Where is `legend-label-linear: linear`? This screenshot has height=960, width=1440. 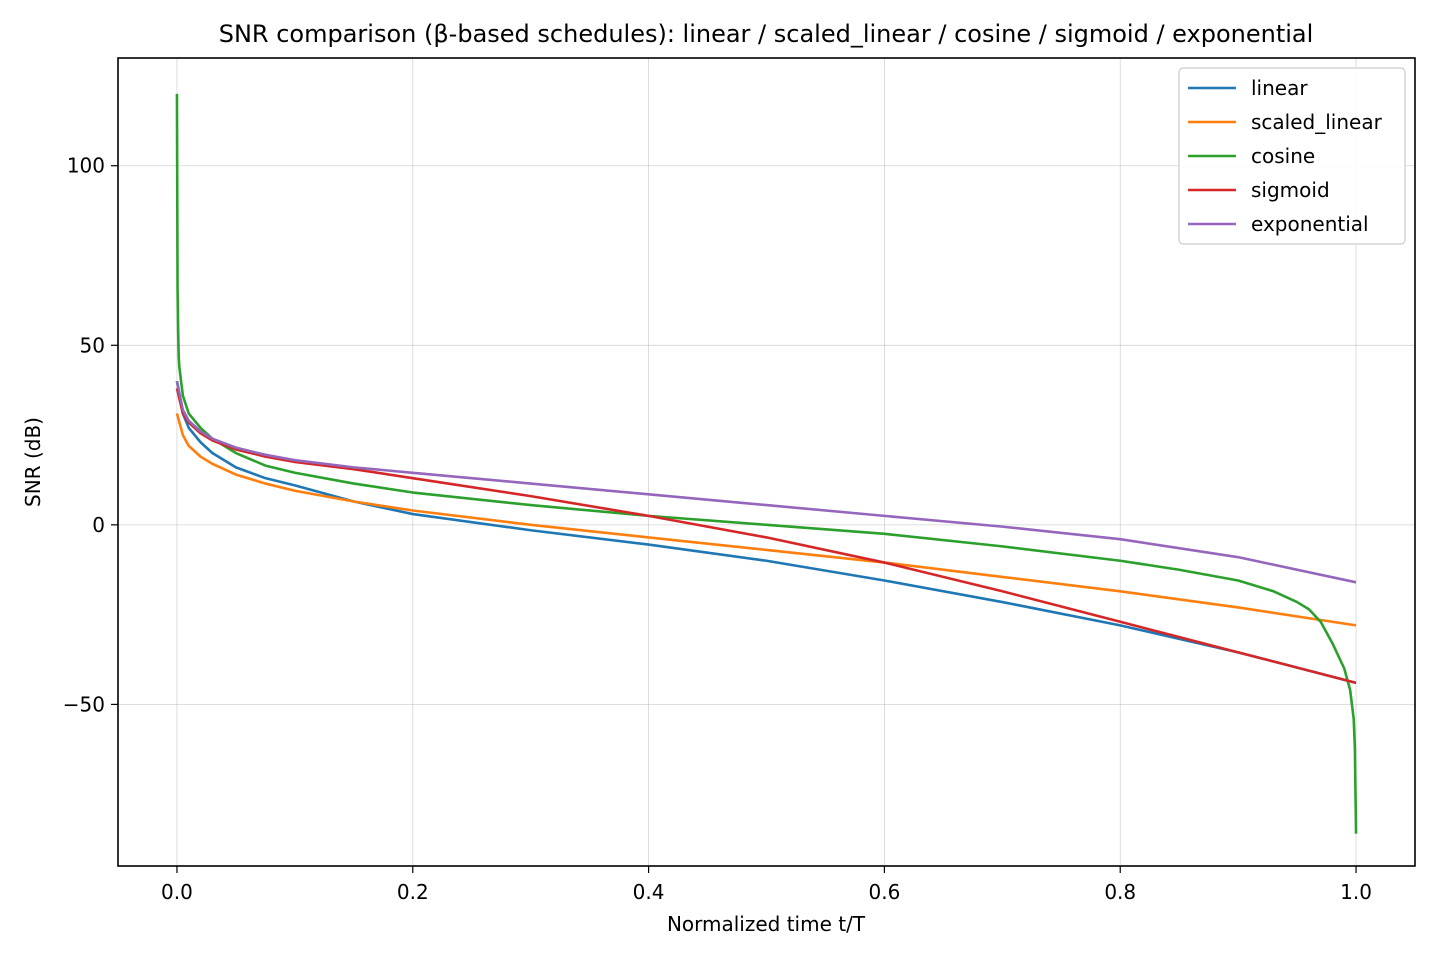
legend-label-linear: linear is located at coordinates (1279, 88).